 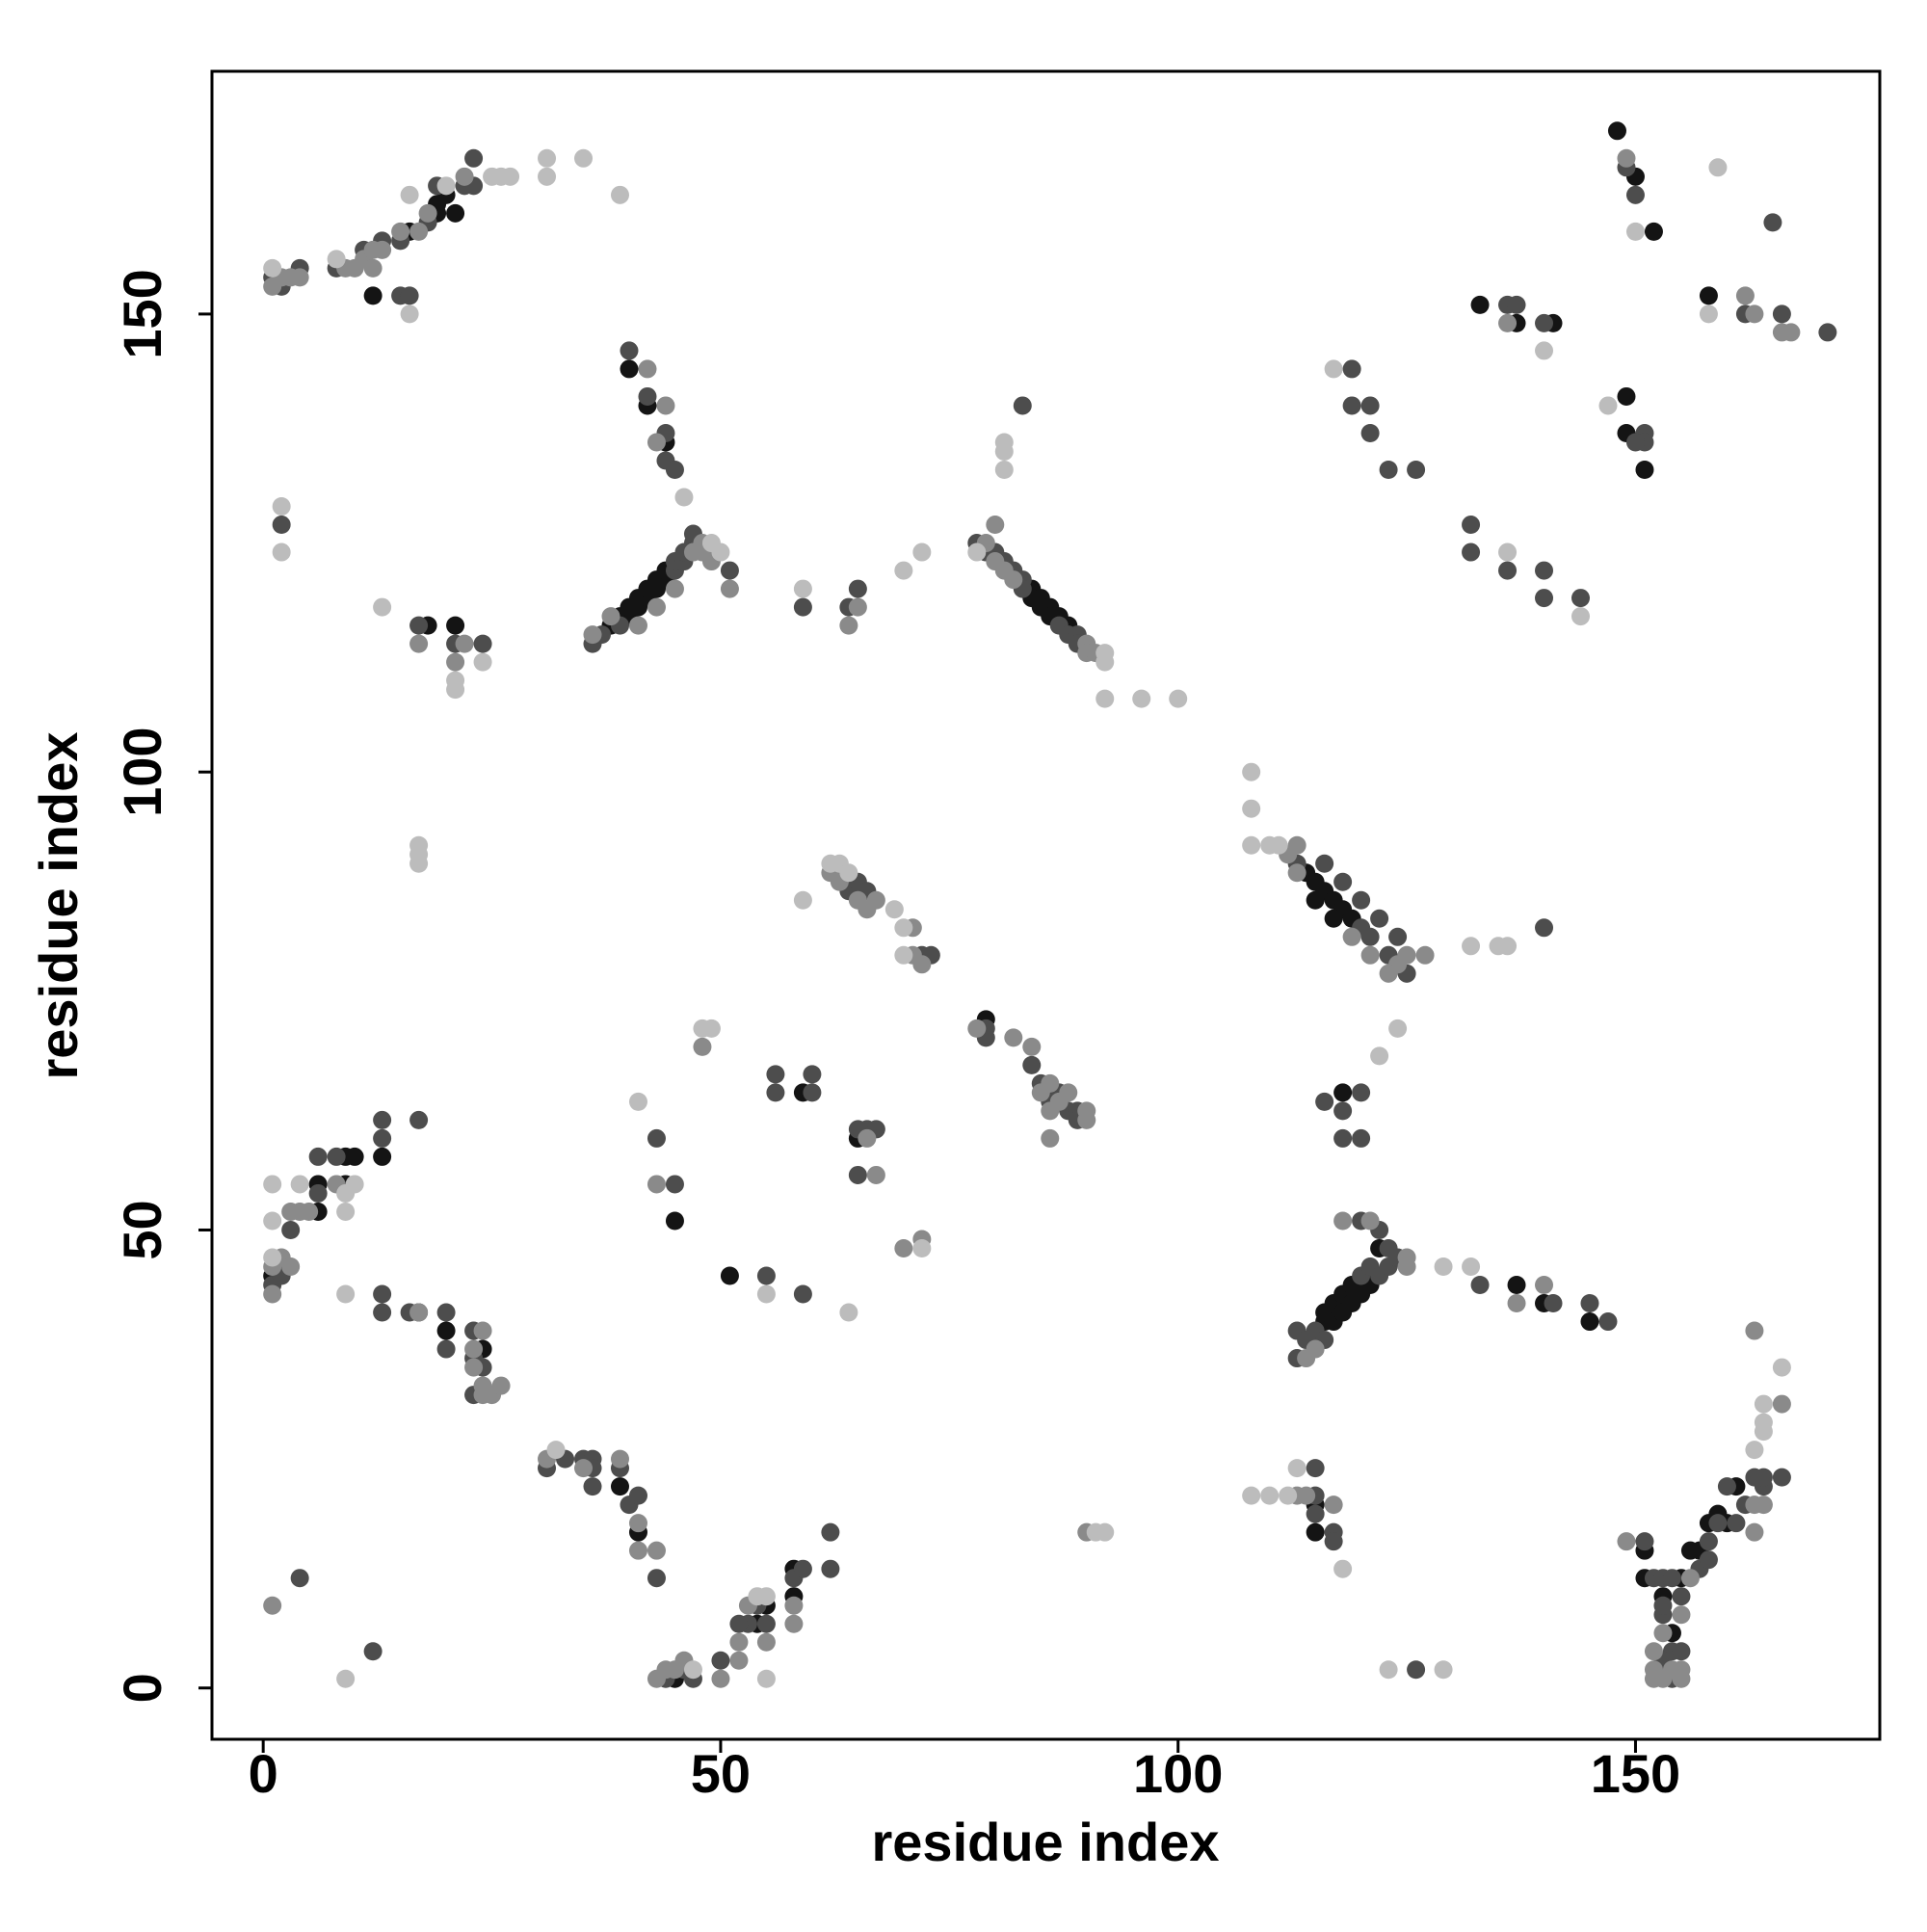 I want to click on y-tick-label: 0, so click(x=142, y=1688).